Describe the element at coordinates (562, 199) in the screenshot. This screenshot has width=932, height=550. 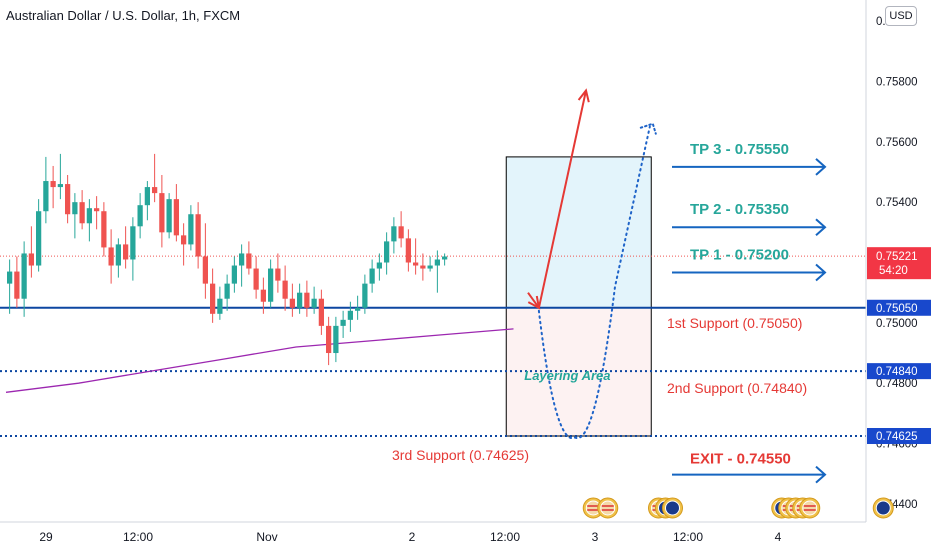
I see `scenario-rally-arrow` at that location.